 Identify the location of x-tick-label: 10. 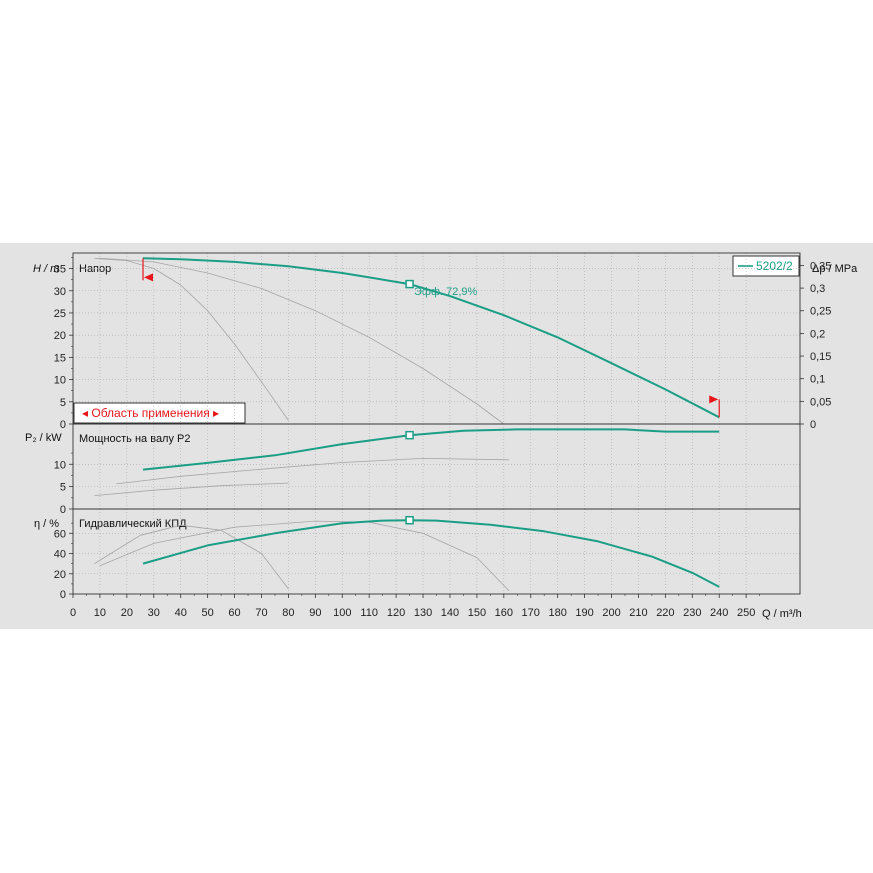
(100, 613).